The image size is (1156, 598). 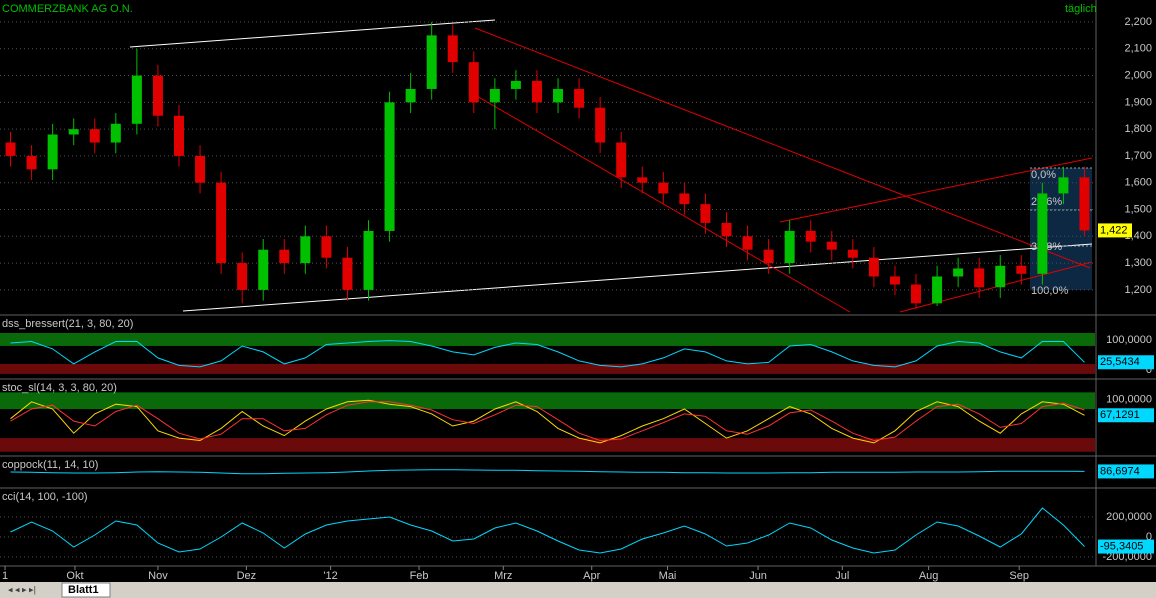 I want to click on x-tick-label: Apr, so click(x=591, y=576).